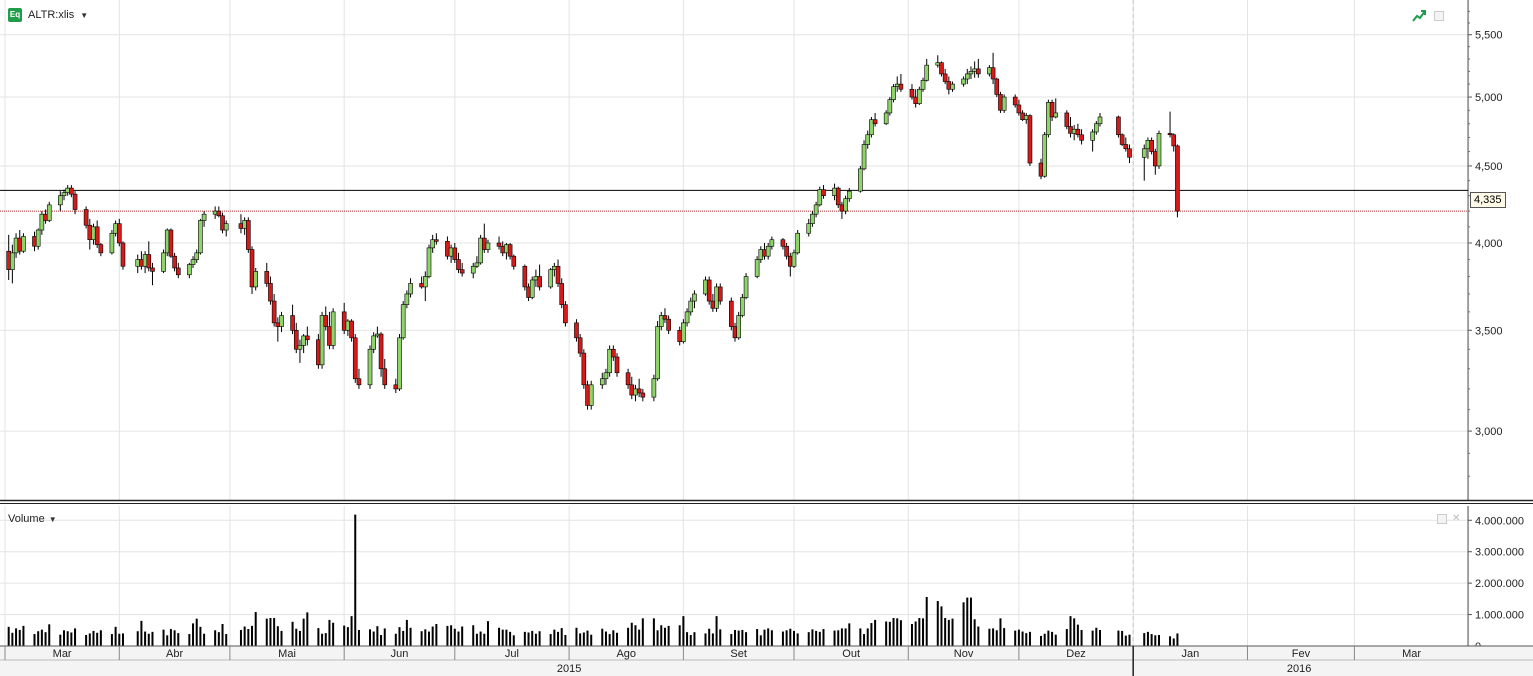 The image size is (1533, 676). Describe the element at coordinates (1419, 16) in the screenshot. I see `trend-icon` at that location.